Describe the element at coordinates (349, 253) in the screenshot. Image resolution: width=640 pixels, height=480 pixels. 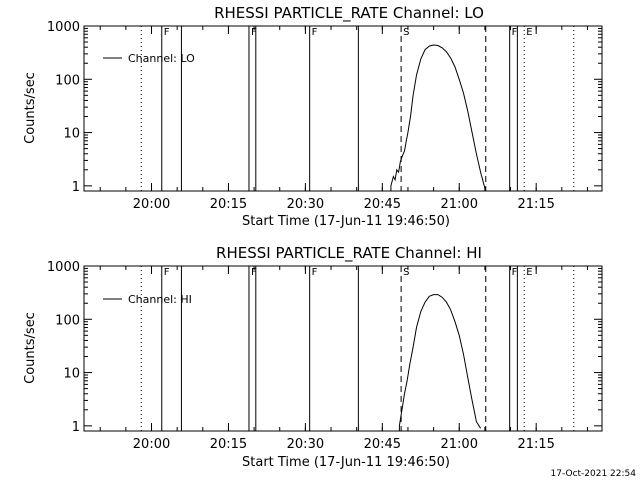
I see `chart-title: RHESSI PARTICLE_RATE Channel: HI` at that location.